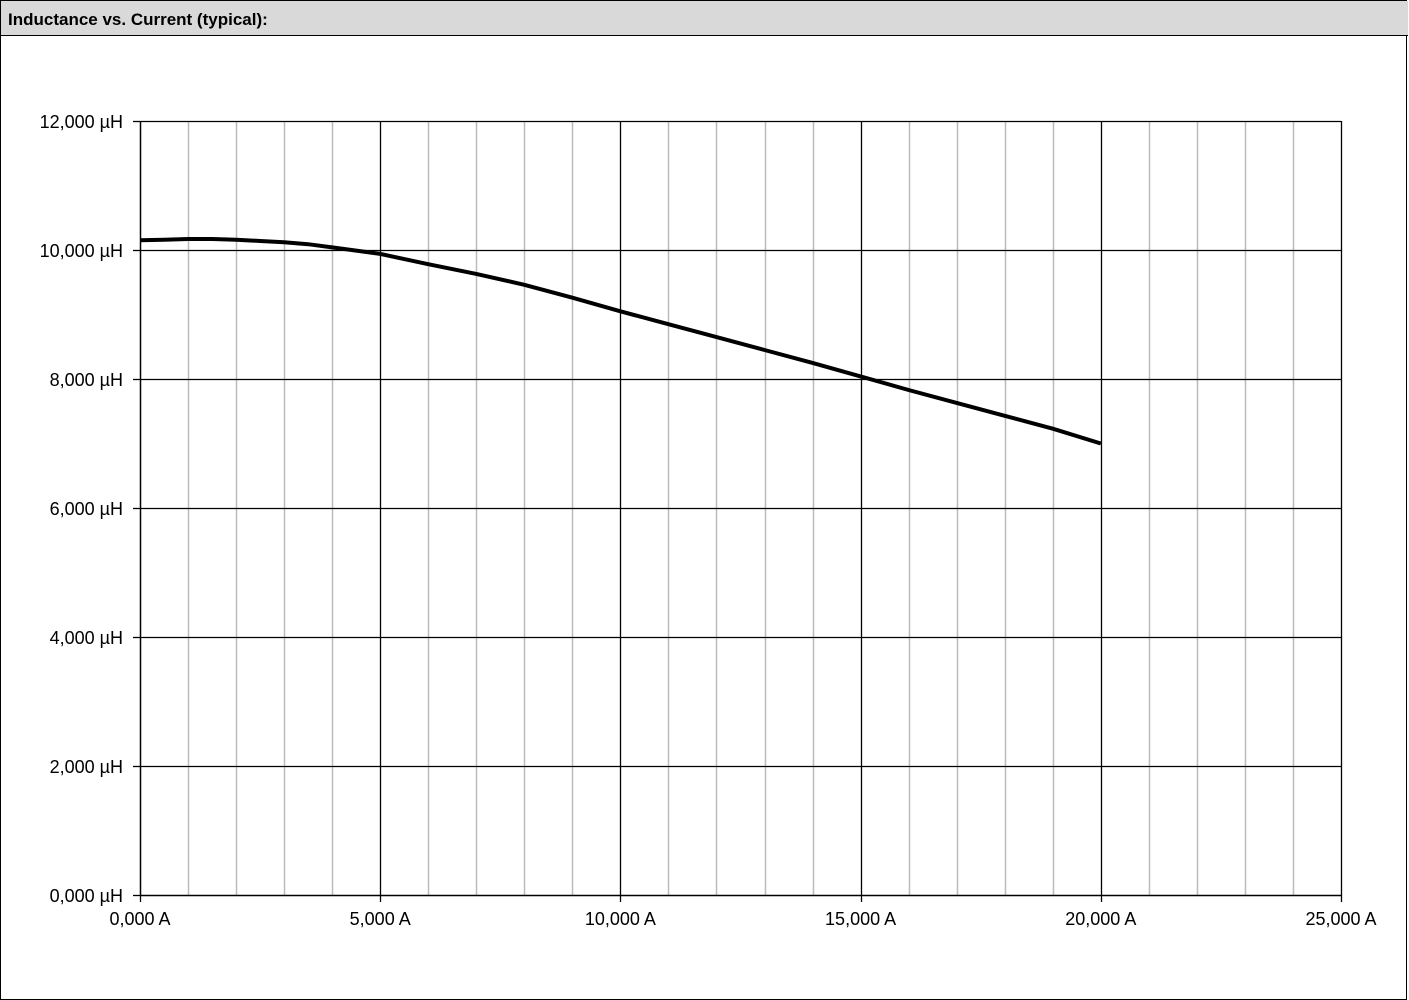 The width and height of the screenshot is (1409, 1000). Describe the element at coordinates (860, 919) in the screenshot. I see `x-tick-label: 15,000 A` at that location.